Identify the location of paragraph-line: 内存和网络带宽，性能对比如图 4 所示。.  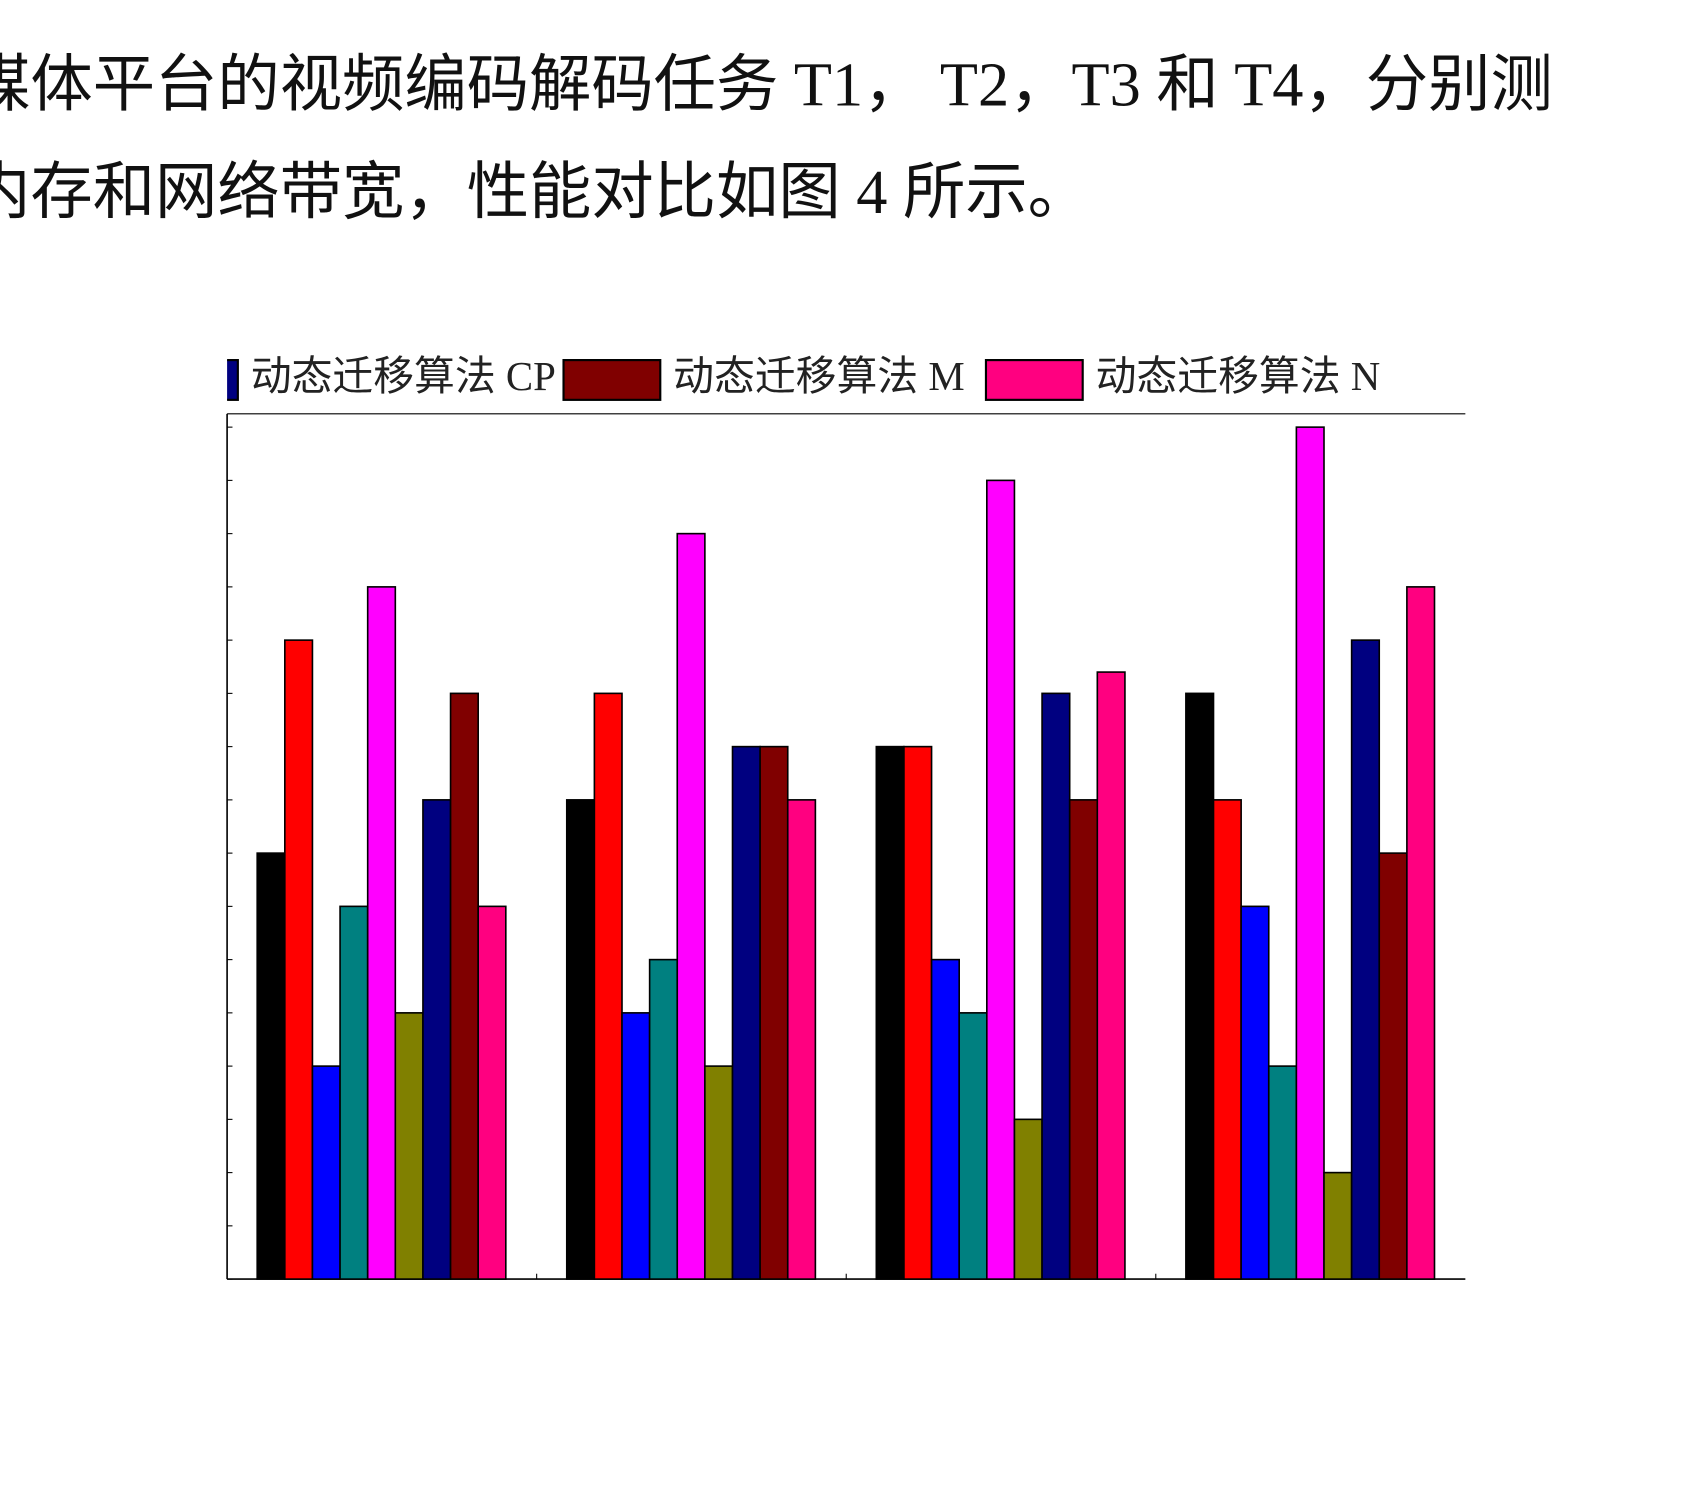
(545, 192).